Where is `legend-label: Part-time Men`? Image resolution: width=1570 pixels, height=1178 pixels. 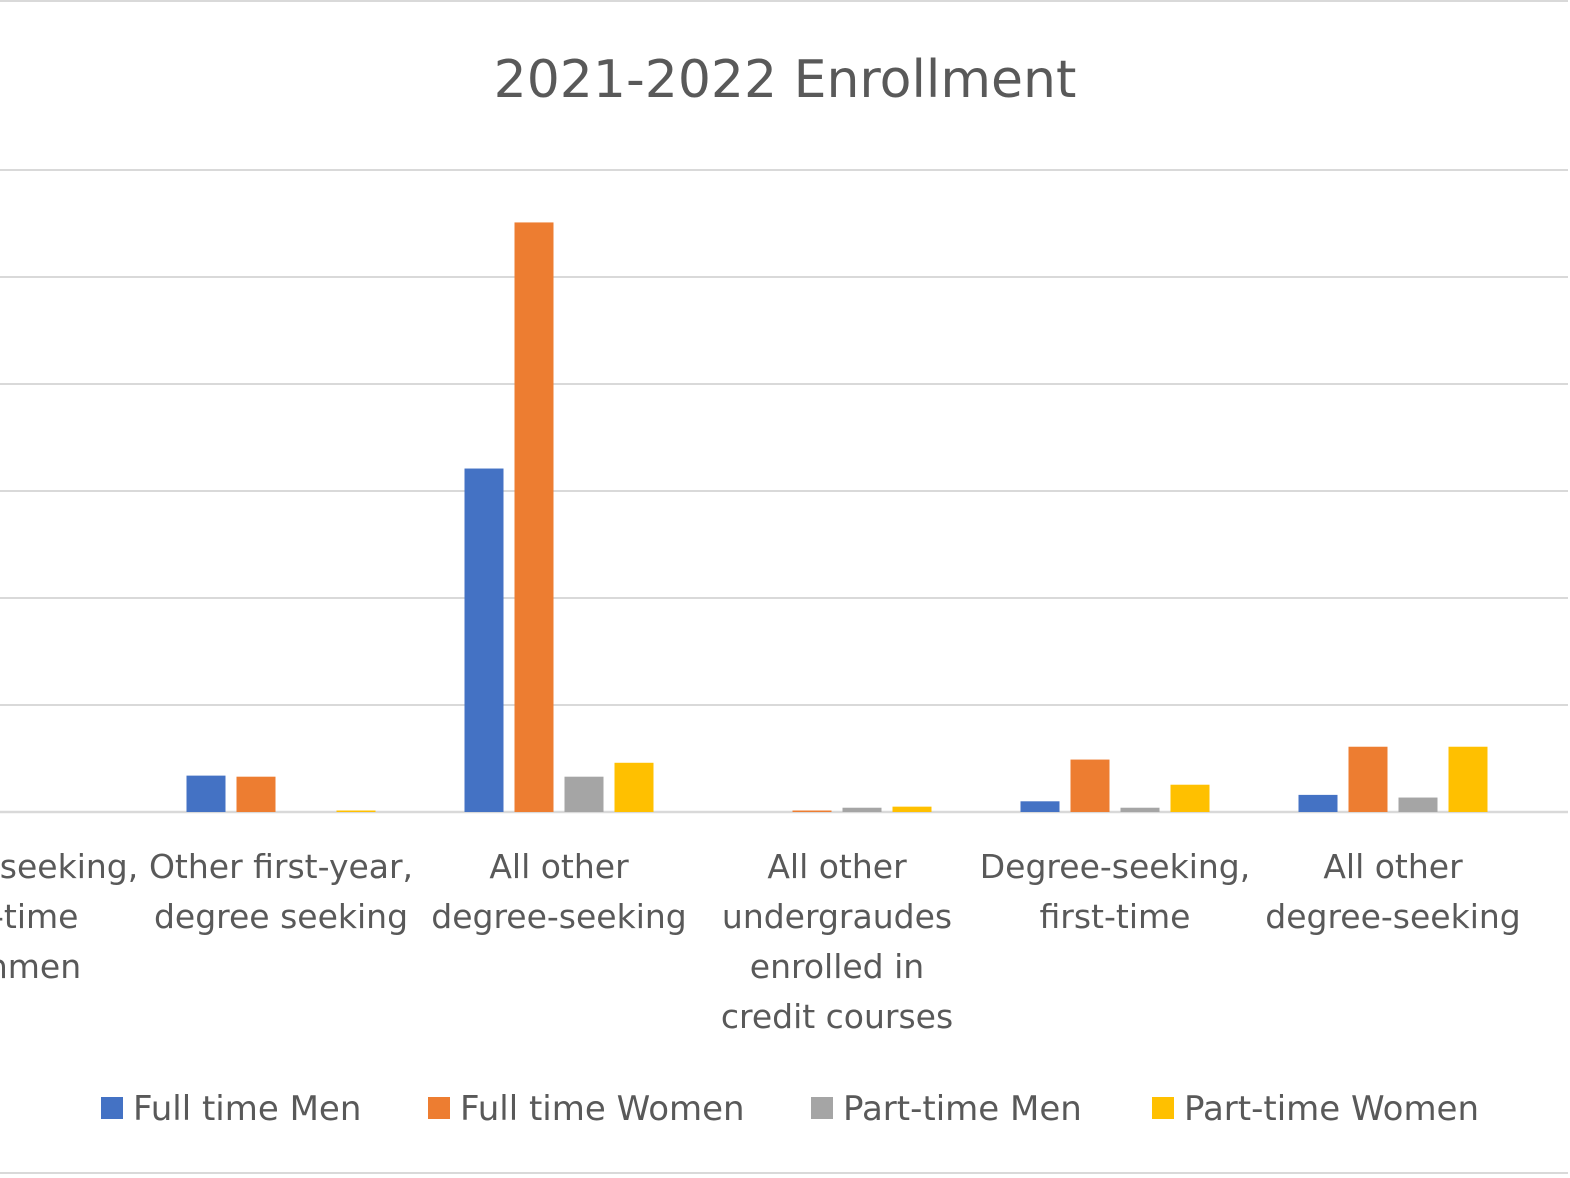 legend-label: Part-time Men is located at coordinates (962, 1109).